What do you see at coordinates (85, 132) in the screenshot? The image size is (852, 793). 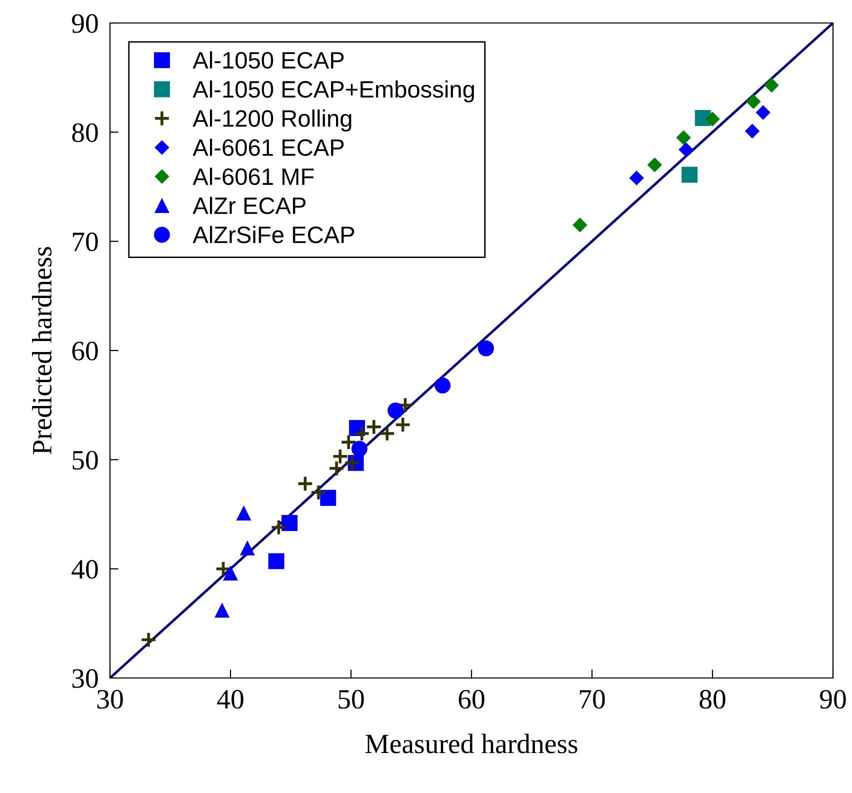 I see `y-tick-label: 80` at bounding box center [85, 132].